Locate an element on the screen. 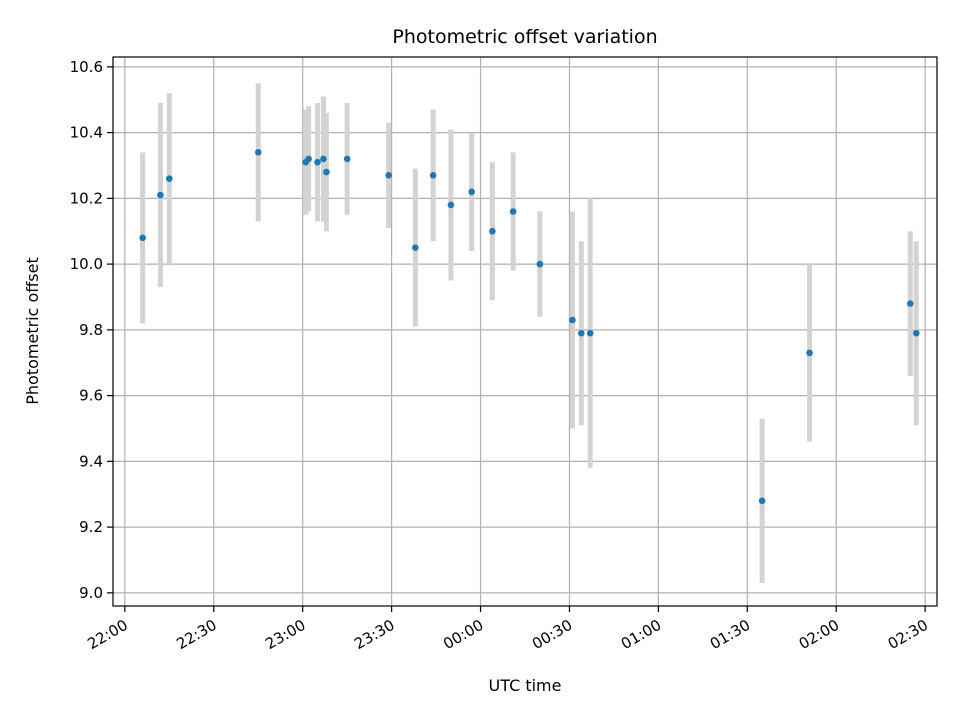 This screenshot has height=720, width=960. y-tick-label: 9.2 is located at coordinates (91, 527).